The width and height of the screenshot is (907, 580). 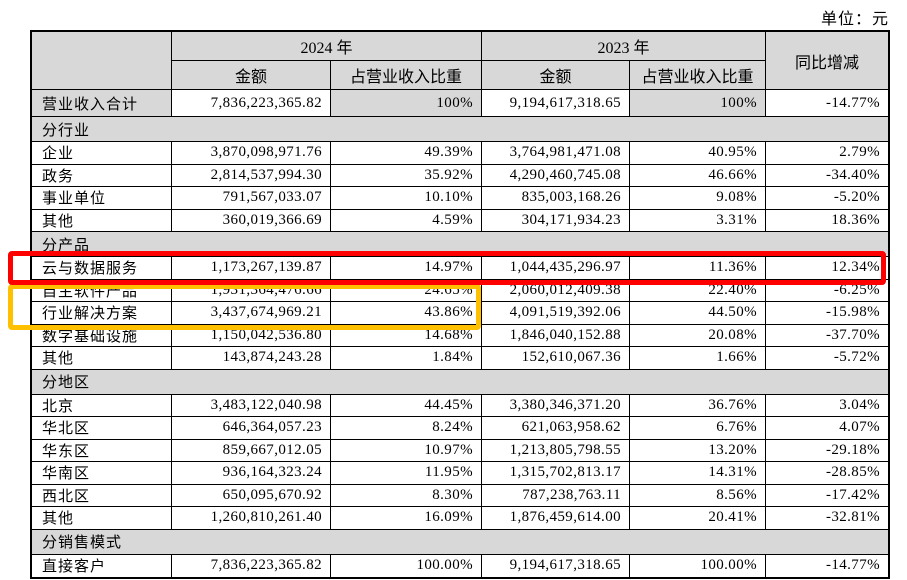 What do you see at coordinates (406, 428) in the screenshot?
I see `cell-ratio-2024: 8.24%` at bounding box center [406, 428].